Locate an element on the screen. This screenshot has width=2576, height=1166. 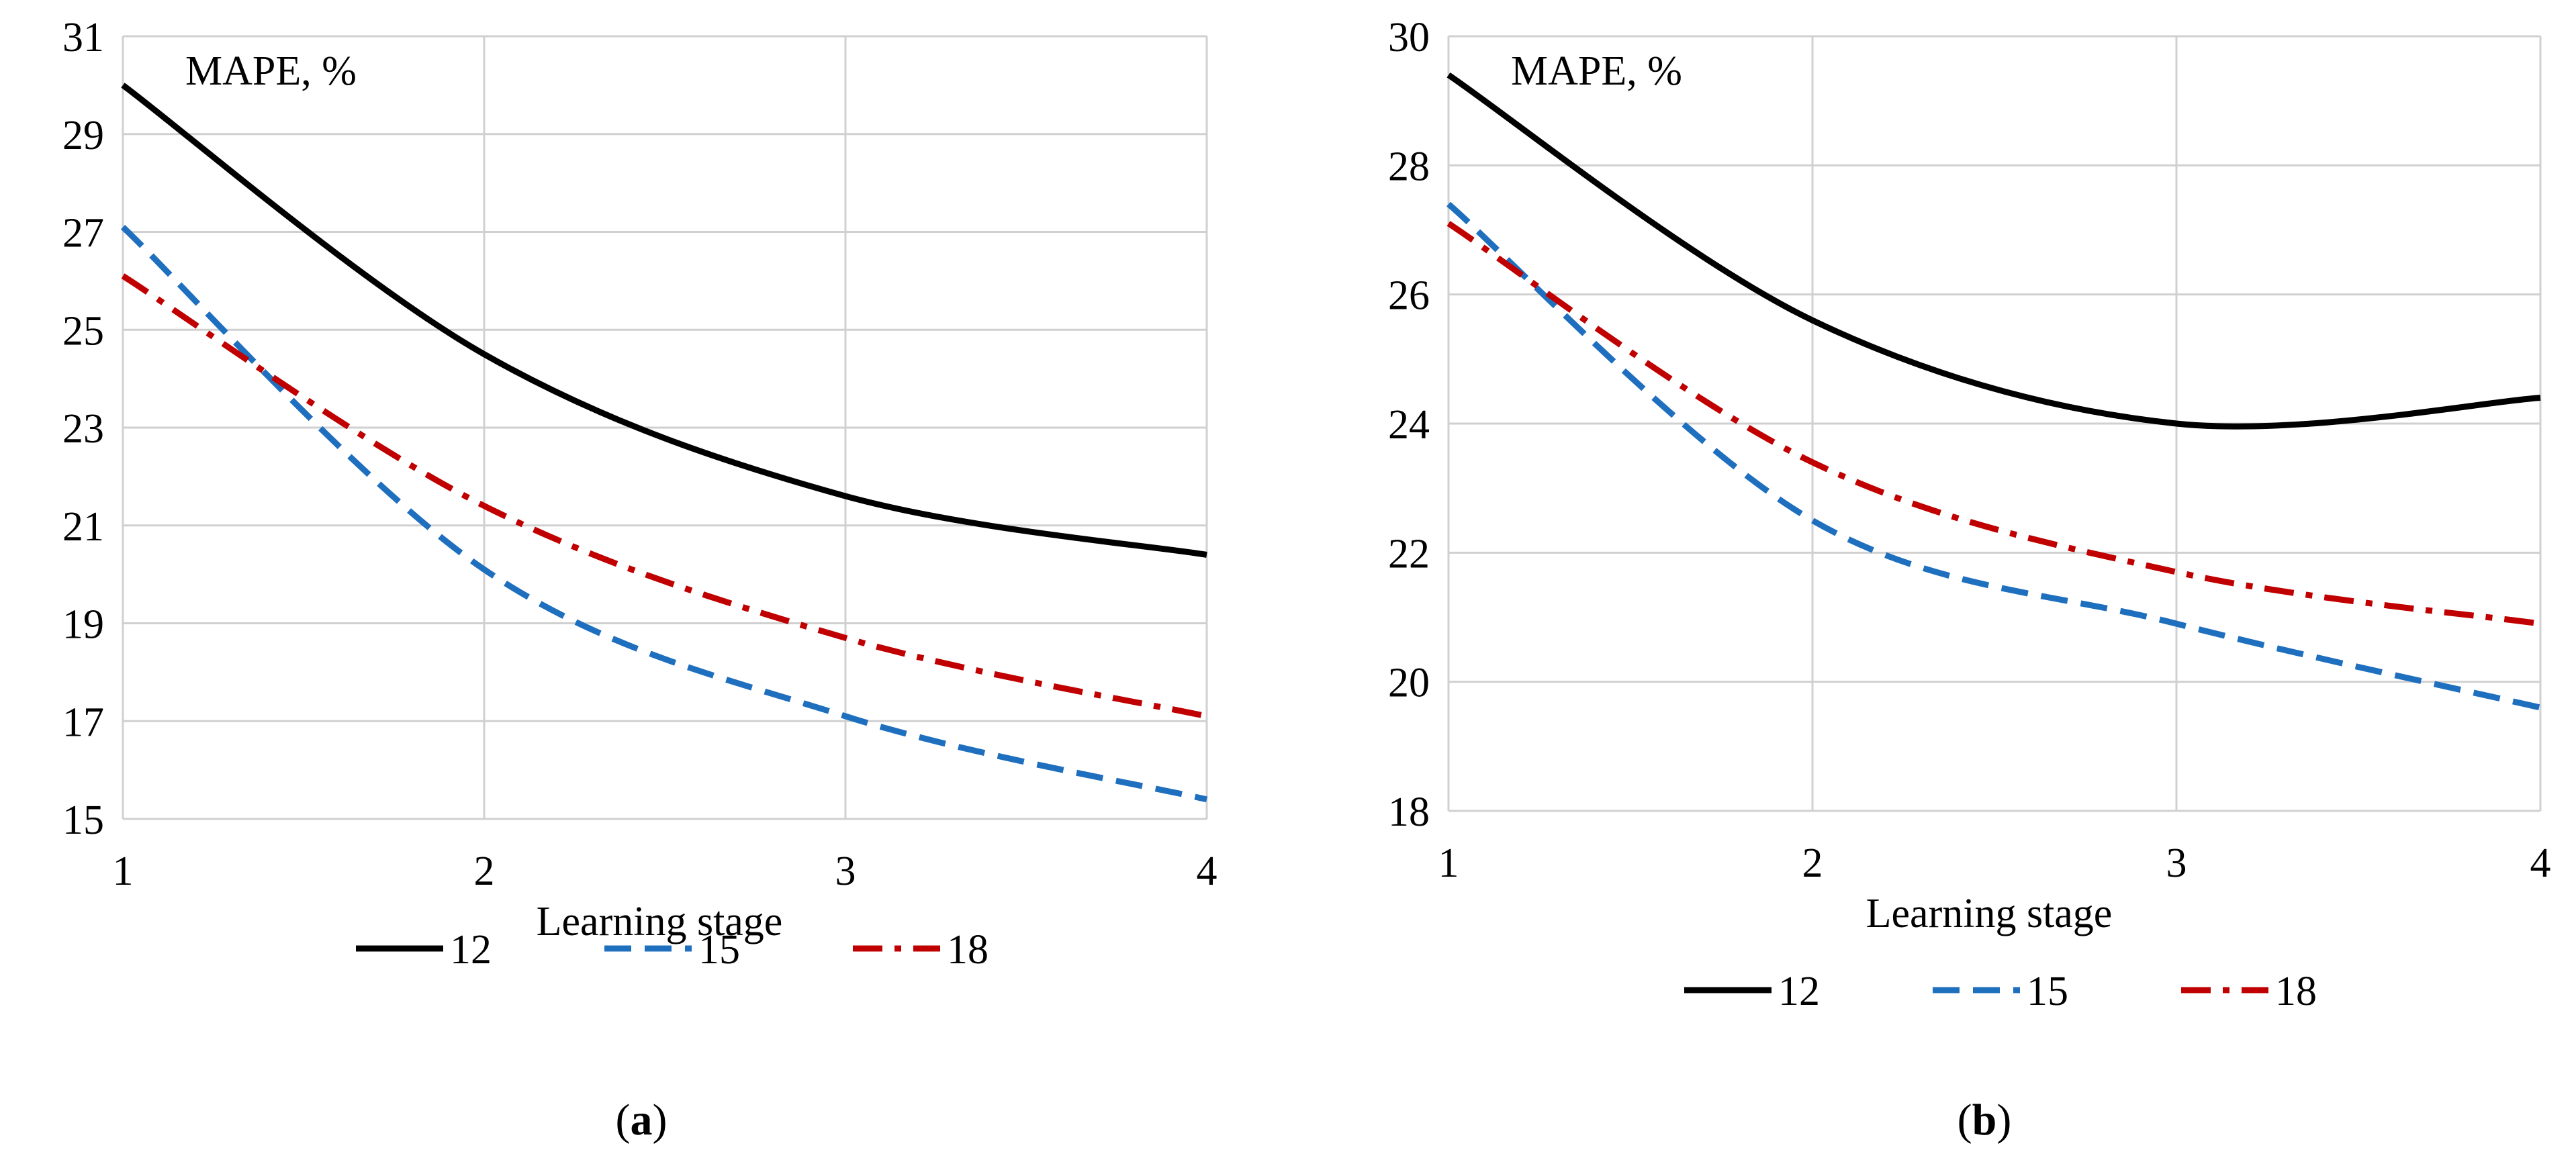
y-tick-label: 17 is located at coordinates (83, 722).